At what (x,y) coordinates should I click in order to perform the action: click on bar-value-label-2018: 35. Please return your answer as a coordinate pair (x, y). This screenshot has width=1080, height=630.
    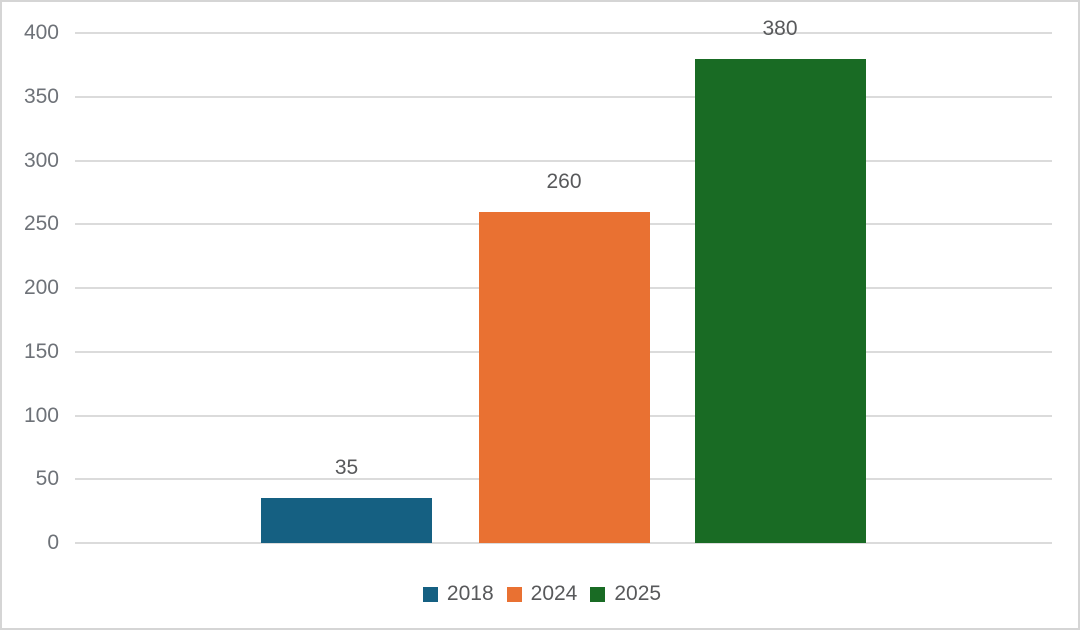
    Looking at the image, I should click on (346, 468).